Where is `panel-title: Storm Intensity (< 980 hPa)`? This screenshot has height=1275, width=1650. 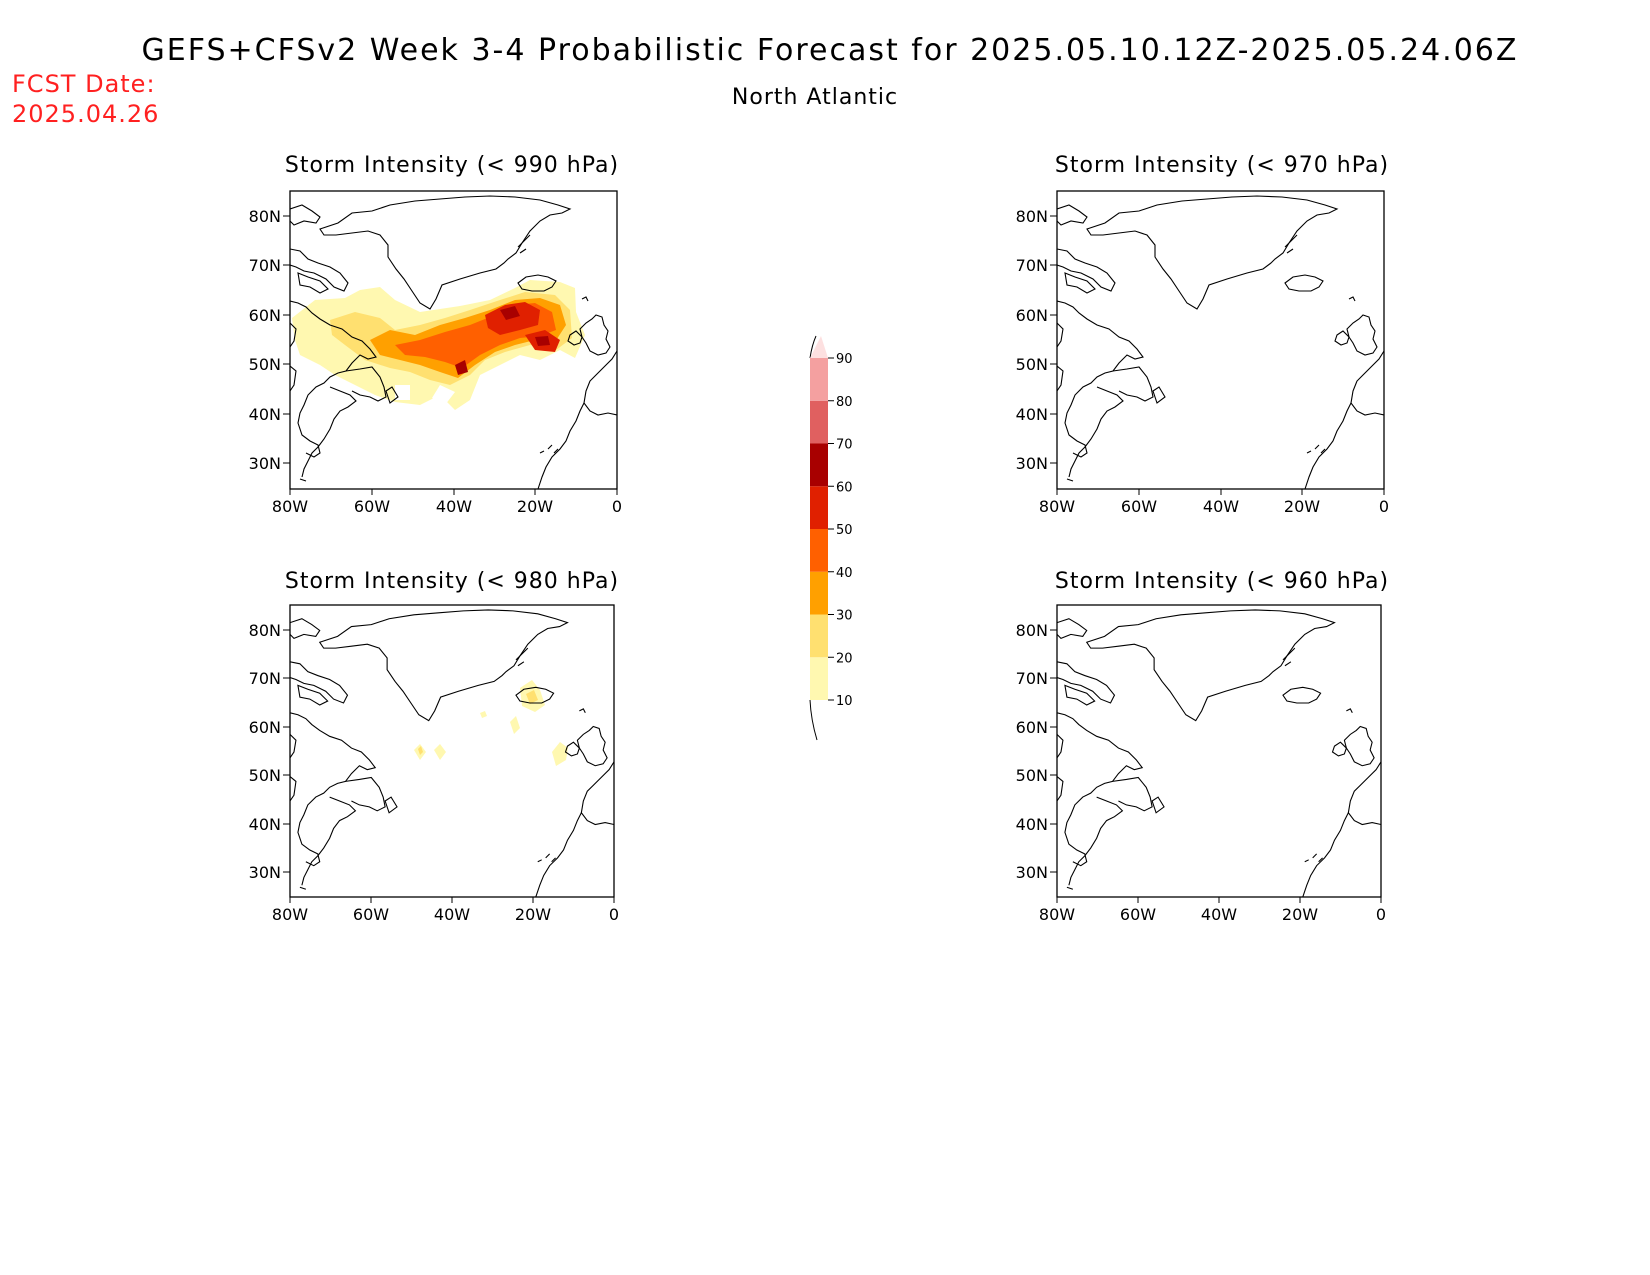
panel-title: Storm Intensity (< 980 hPa) is located at coordinates (452, 581).